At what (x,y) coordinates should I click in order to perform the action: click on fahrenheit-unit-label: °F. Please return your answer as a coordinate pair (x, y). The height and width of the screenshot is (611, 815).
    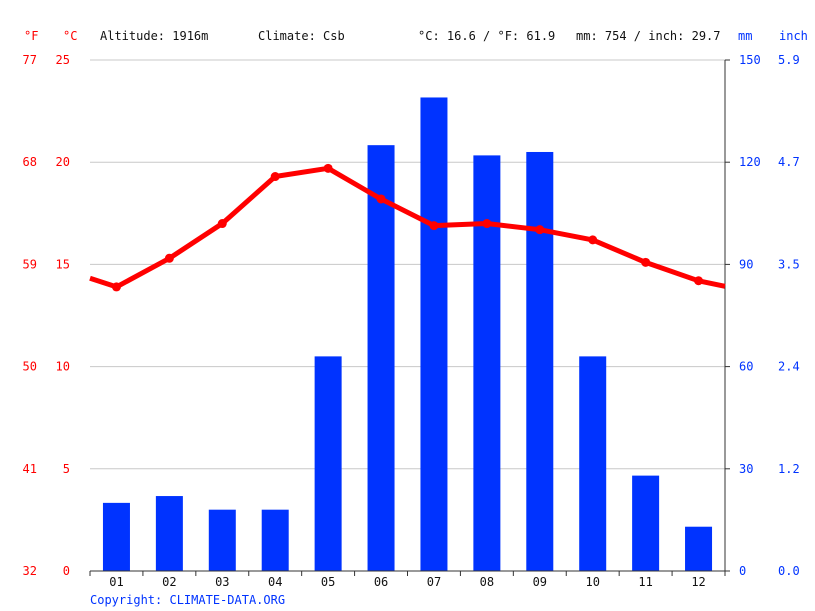
    Looking at the image, I should click on (31, 36).